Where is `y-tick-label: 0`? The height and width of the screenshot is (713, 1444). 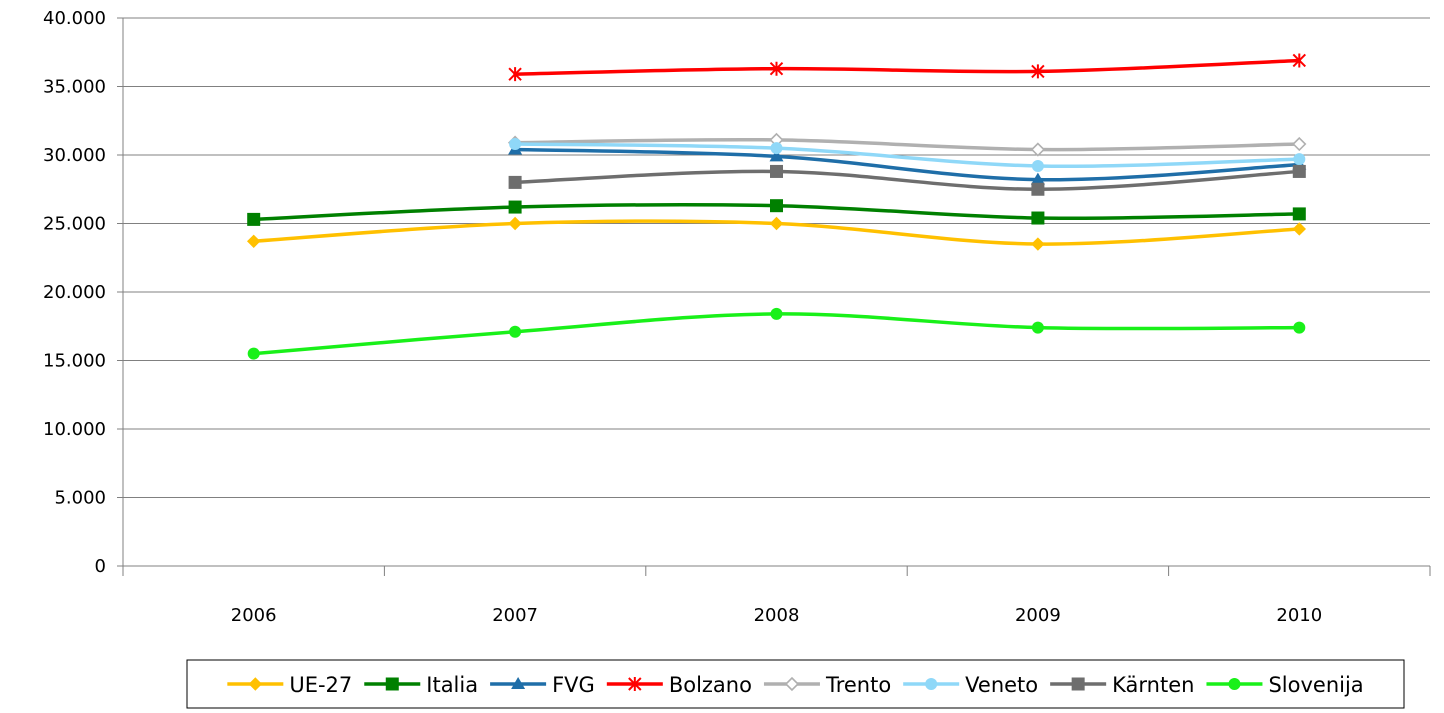
y-tick-label: 0 is located at coordinates (100, 566).